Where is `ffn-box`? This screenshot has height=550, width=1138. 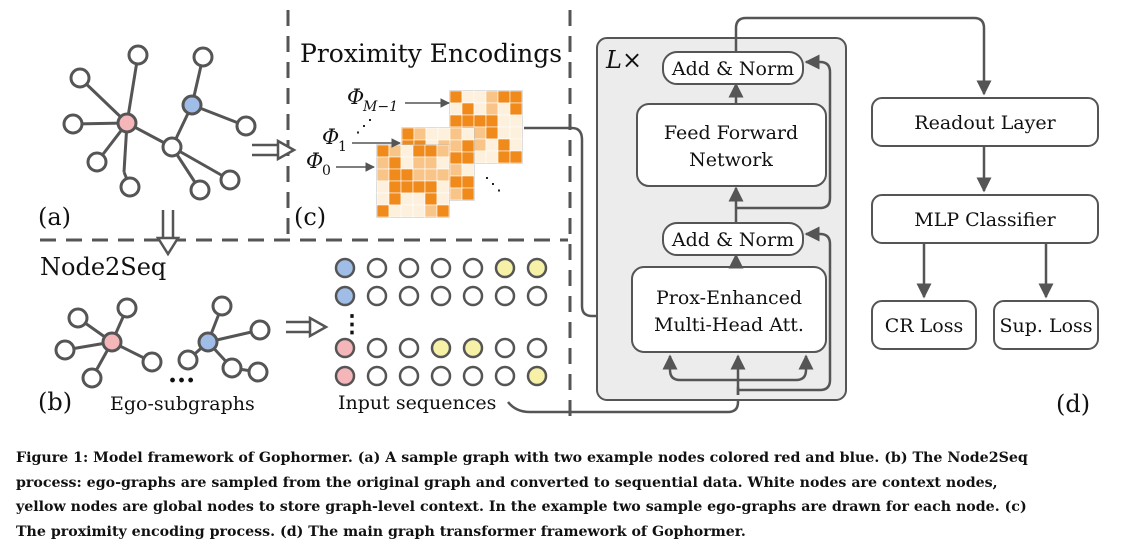 ffn-box is located at coordinates (731, 145).